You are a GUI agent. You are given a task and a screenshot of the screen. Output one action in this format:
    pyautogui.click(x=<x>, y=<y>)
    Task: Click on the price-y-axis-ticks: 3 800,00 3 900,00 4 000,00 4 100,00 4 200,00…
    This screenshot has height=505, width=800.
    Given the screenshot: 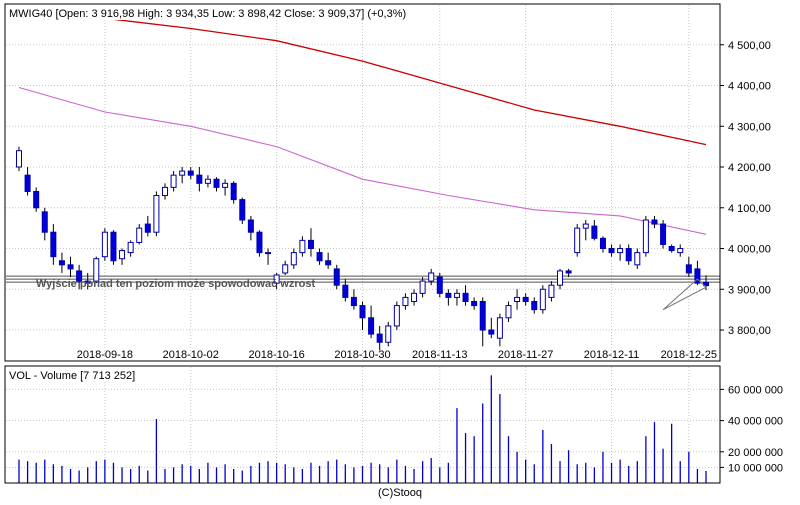 What is the action you would take?
    pyautogui.click(x=745, y=188)
    